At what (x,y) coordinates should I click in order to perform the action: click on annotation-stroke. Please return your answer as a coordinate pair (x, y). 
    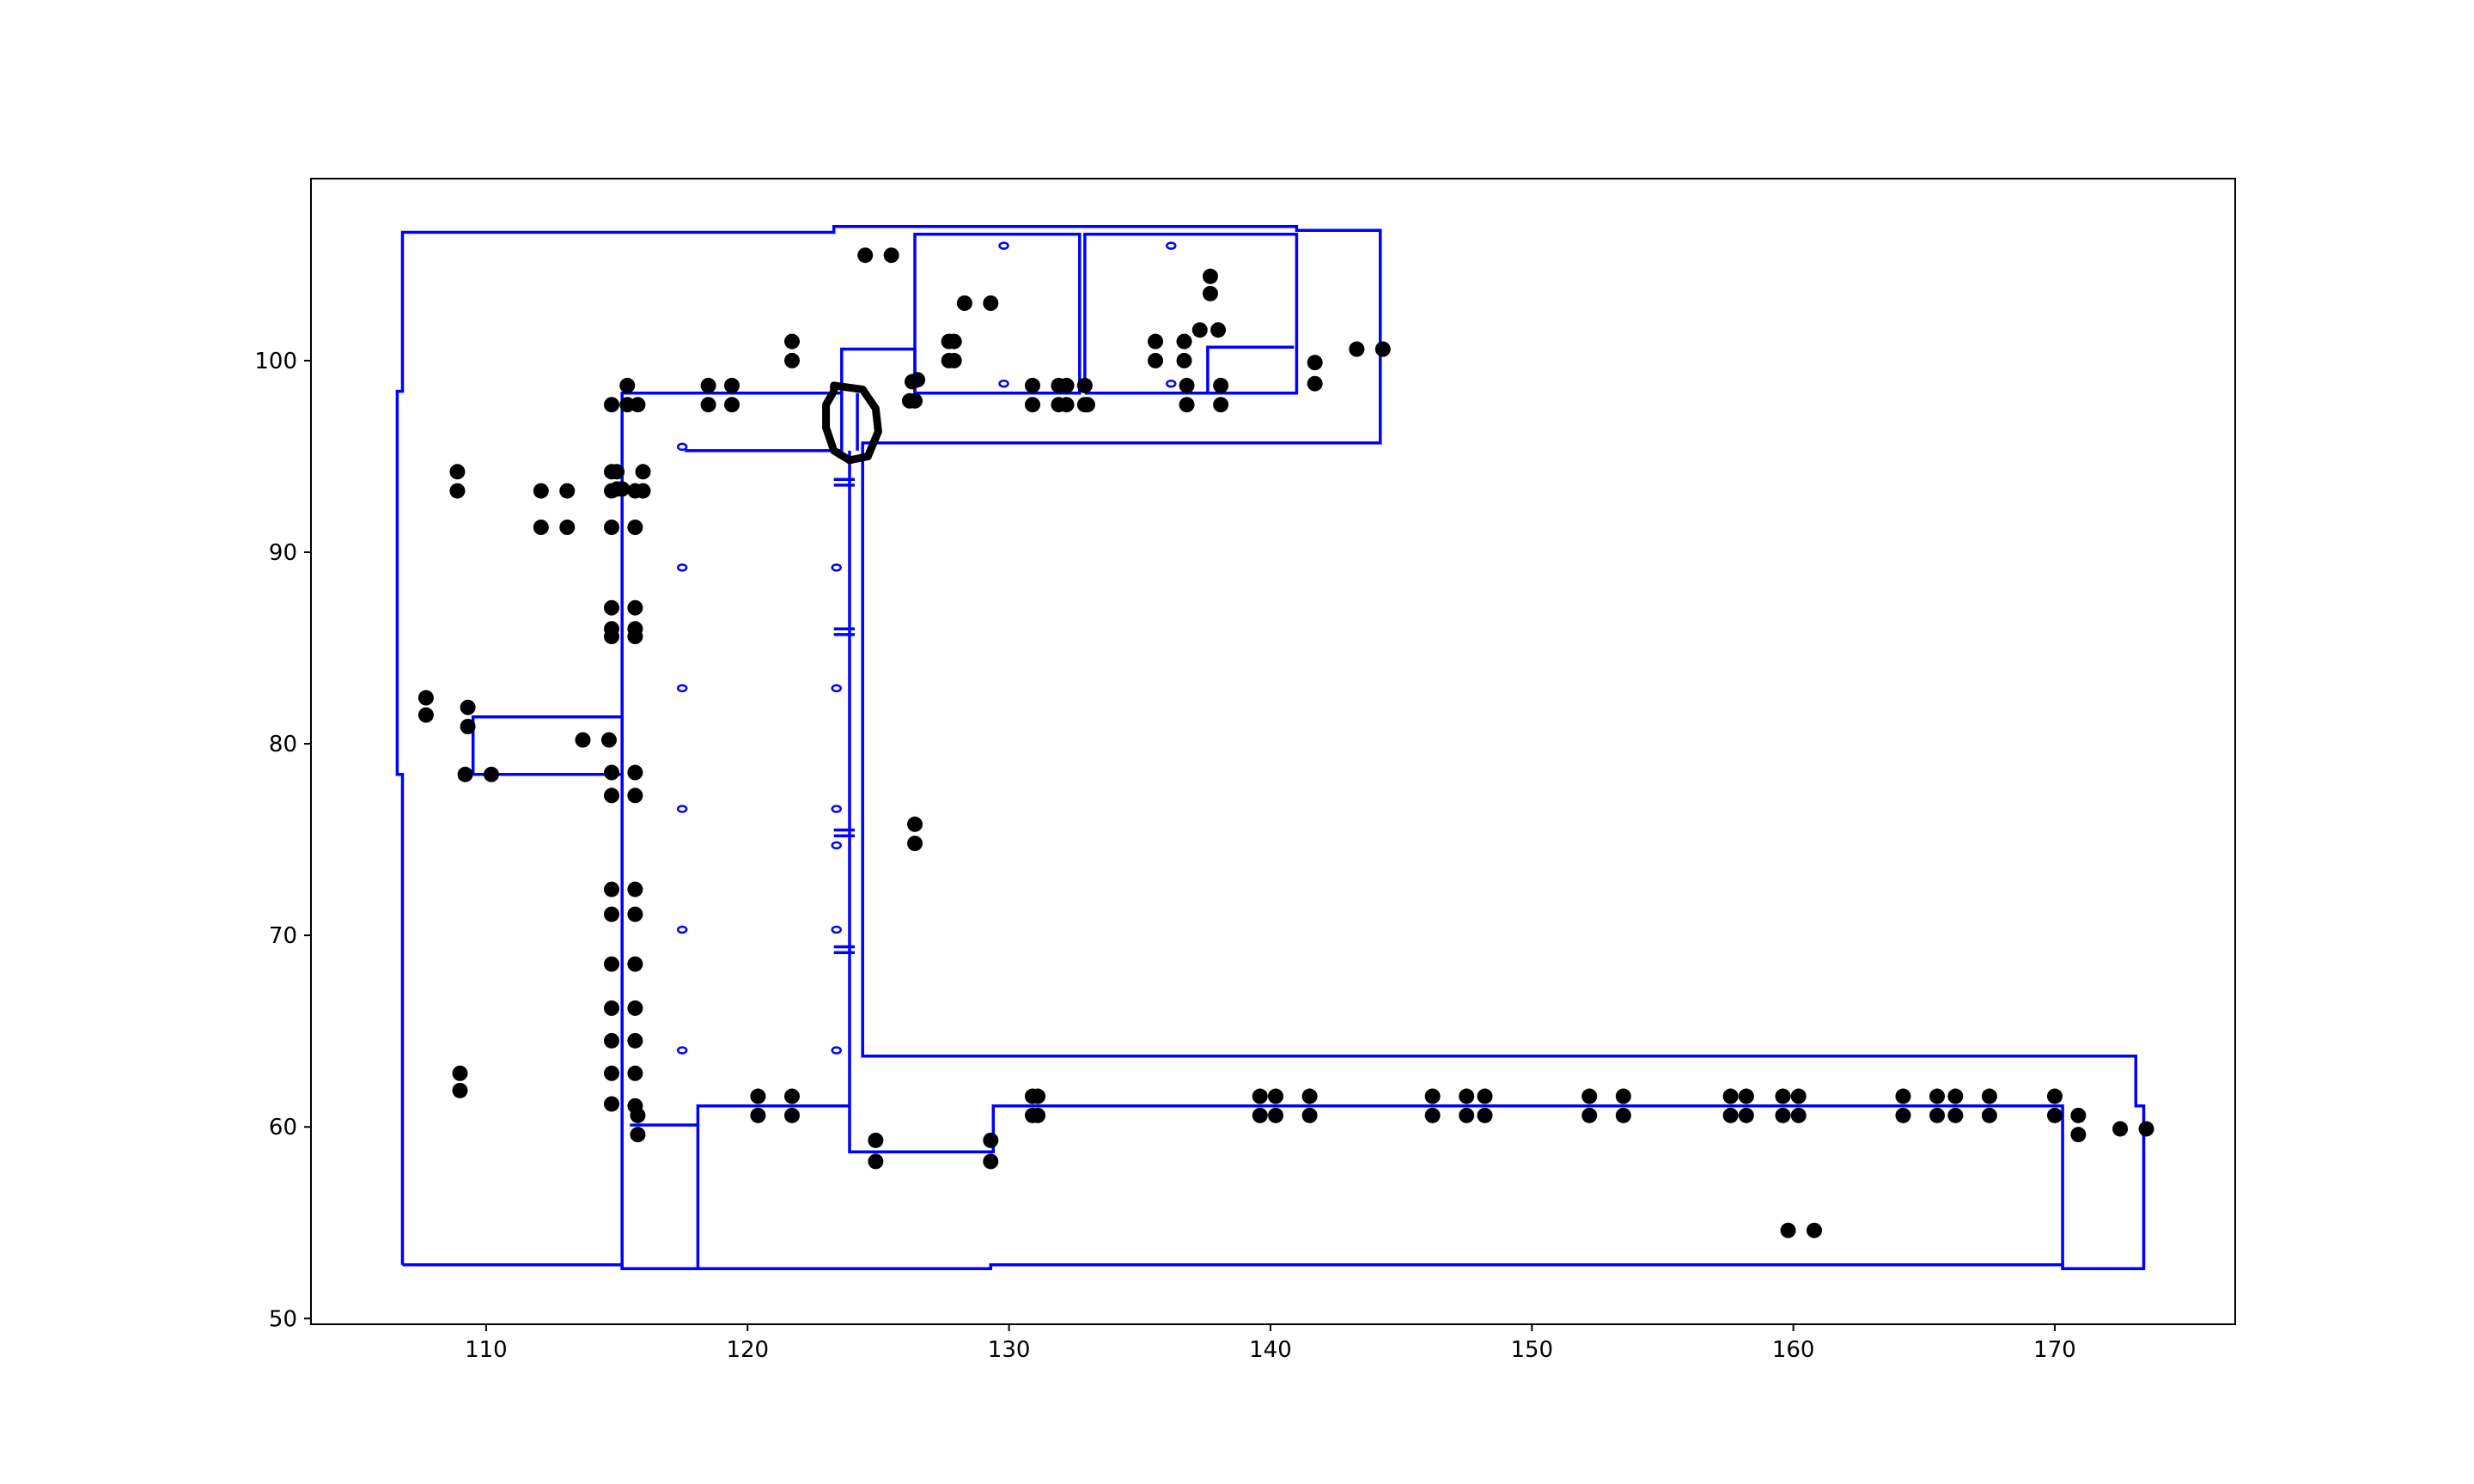
    Looking at the image, I should click on (852, 423).